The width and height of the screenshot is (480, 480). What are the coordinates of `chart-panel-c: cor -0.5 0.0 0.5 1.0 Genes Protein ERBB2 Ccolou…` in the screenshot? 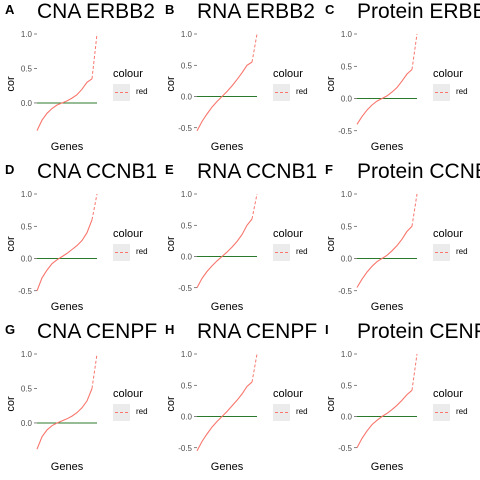 It's located at (400, 80).